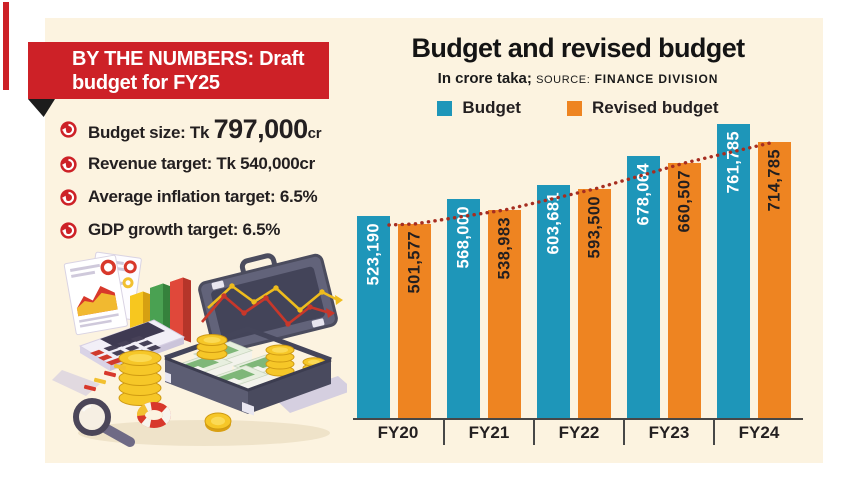 The image size is (857, 482). What do you see at coordinates (414, 321) in the screenshot?
I see `bar-revised-fy20: 501,577` at bounding box center [414, 321].